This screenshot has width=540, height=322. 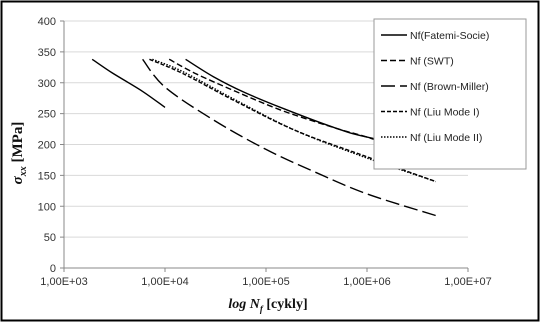 What do you see at coordinates (47, 53) in the screenshot?
I see `y-tick-label: 350` at bounding box center [47, 53].